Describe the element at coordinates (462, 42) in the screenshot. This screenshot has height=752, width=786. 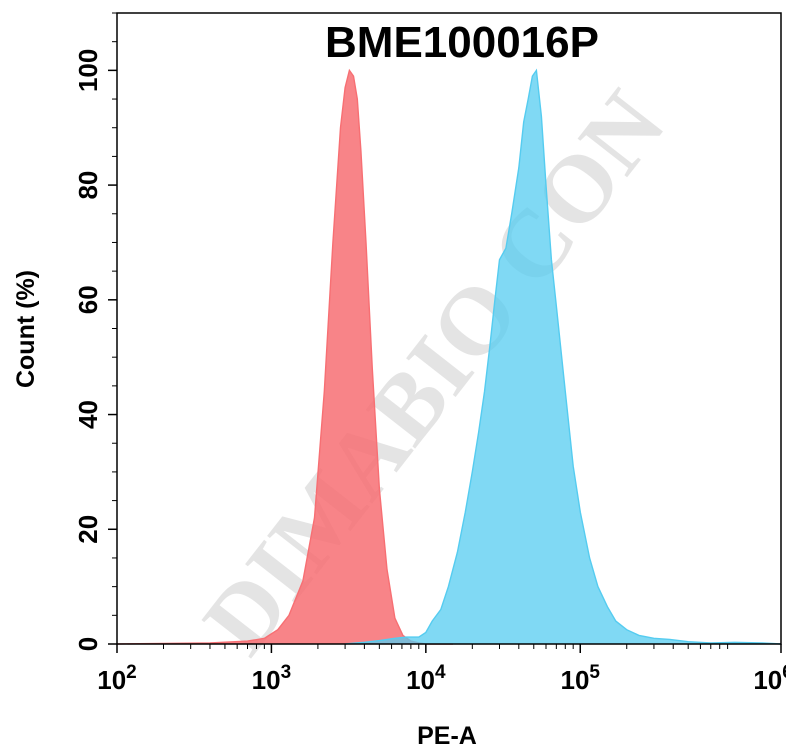
I see `chart-title: BME100016P` at that location.